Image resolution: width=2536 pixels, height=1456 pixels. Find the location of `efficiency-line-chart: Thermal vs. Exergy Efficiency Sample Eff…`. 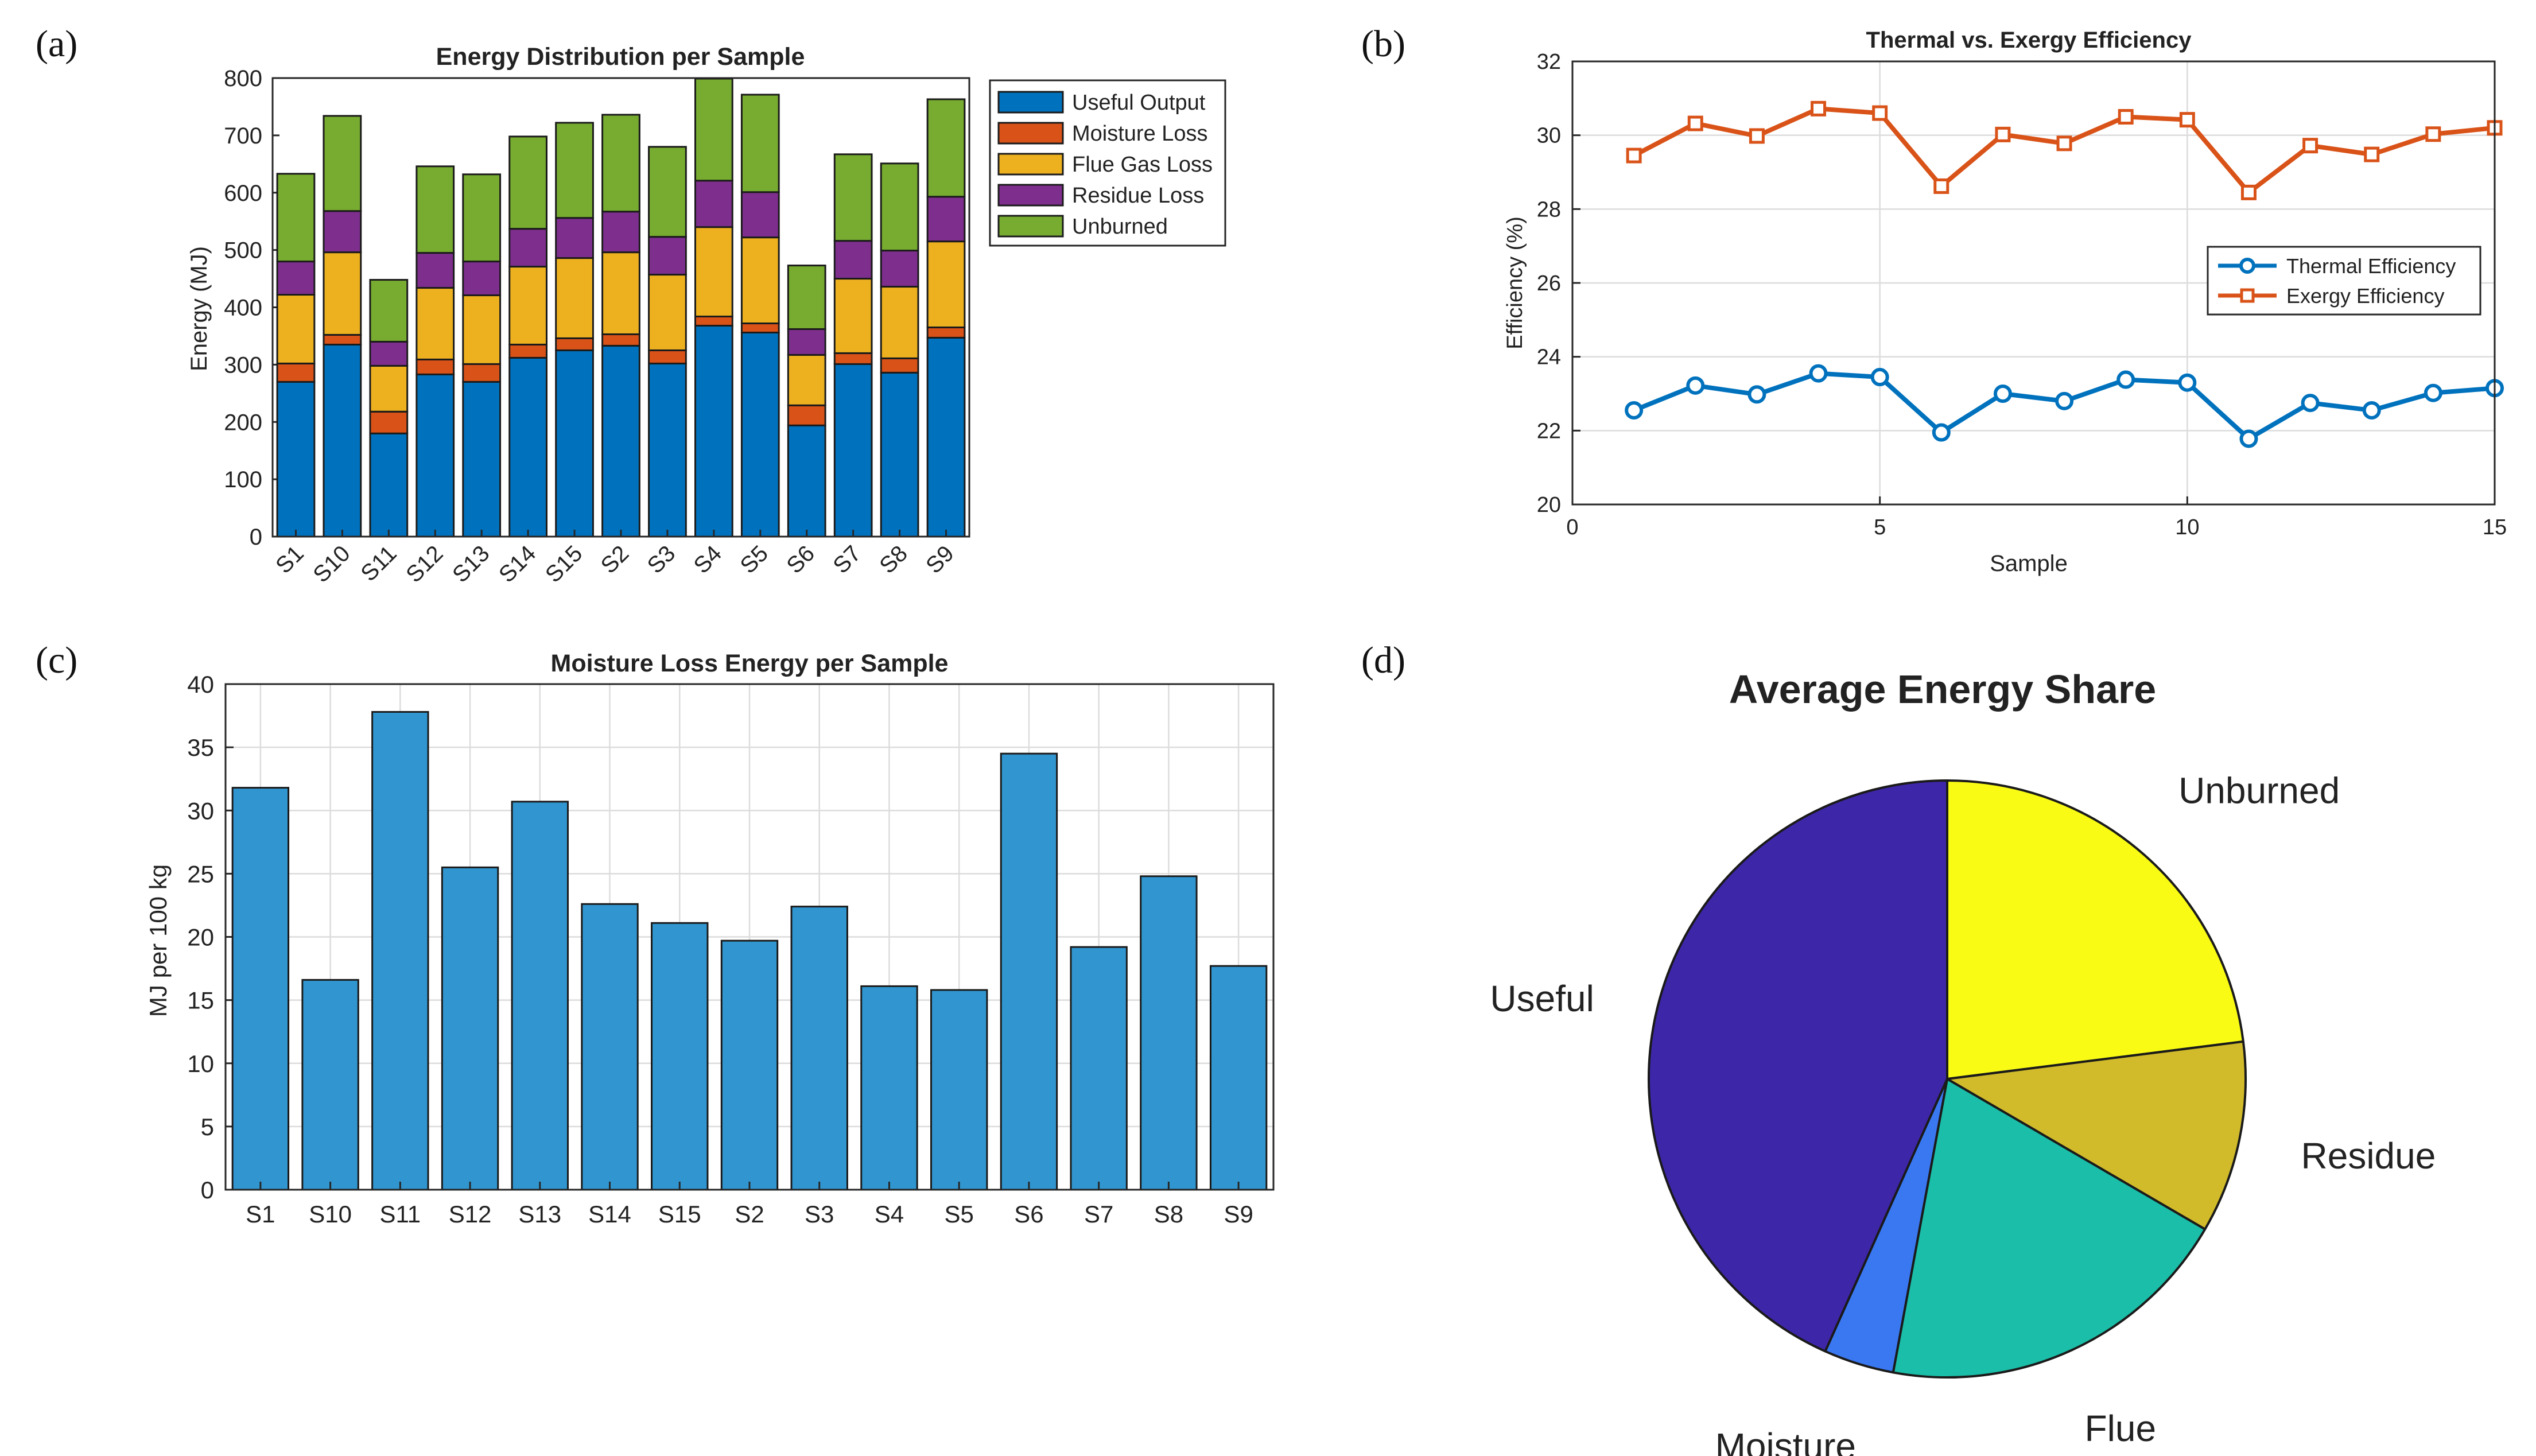

efficiency-line-chart: Thermal vs. Exergy Efficiency Sample Eff… is located at coordinates (2005, 302).